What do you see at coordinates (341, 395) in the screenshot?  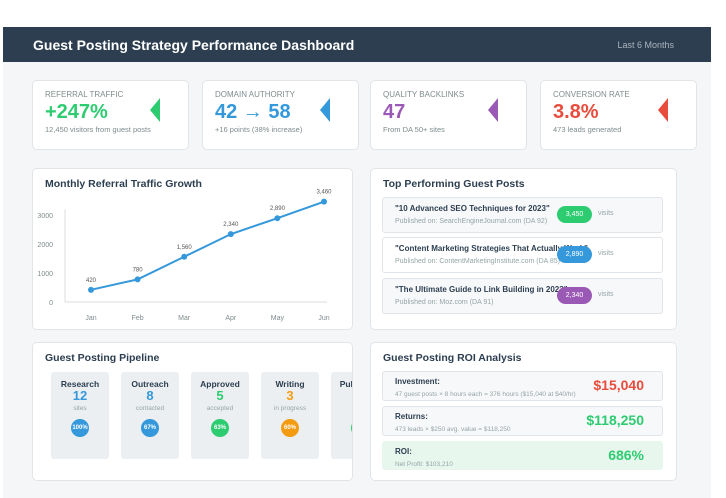 I see `stage-count: 2` at bounding box center [341, 395].